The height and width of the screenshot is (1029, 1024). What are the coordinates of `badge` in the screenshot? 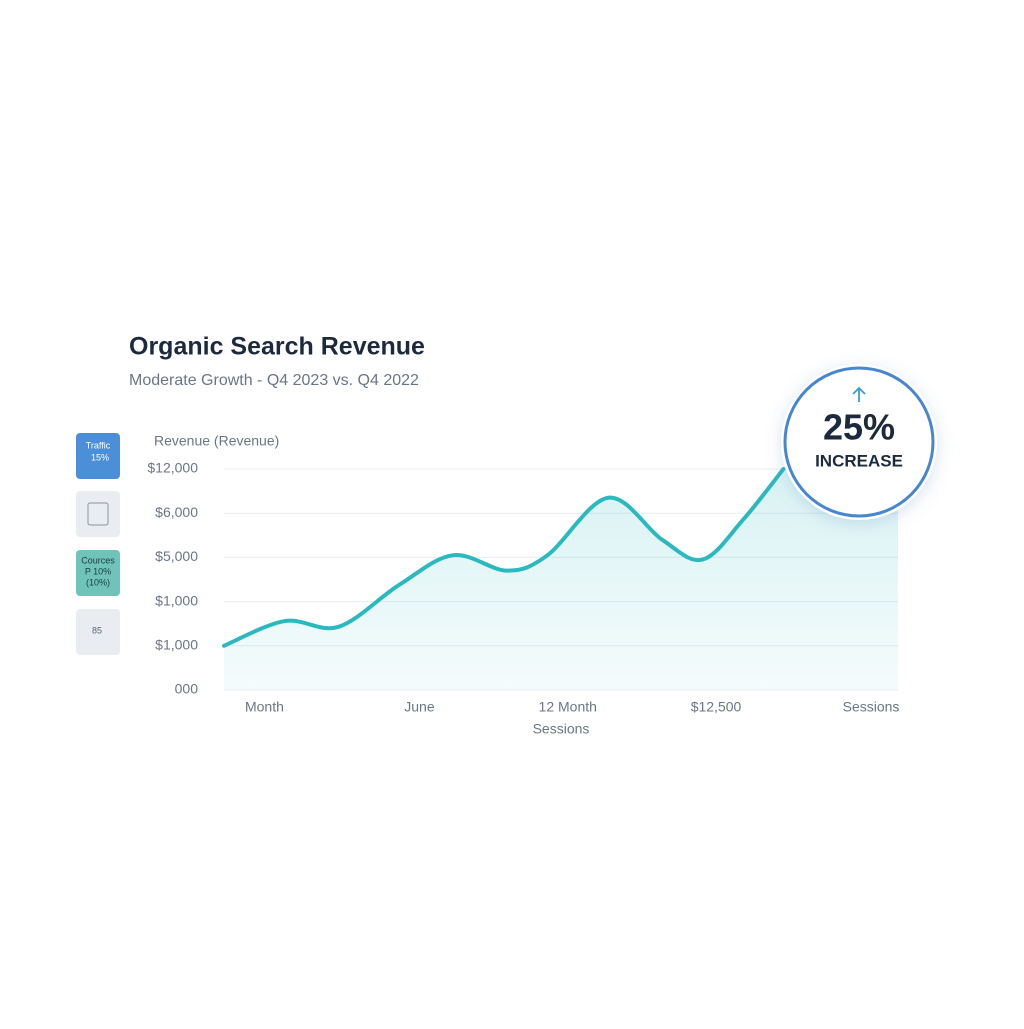 It's located at (859, 442).